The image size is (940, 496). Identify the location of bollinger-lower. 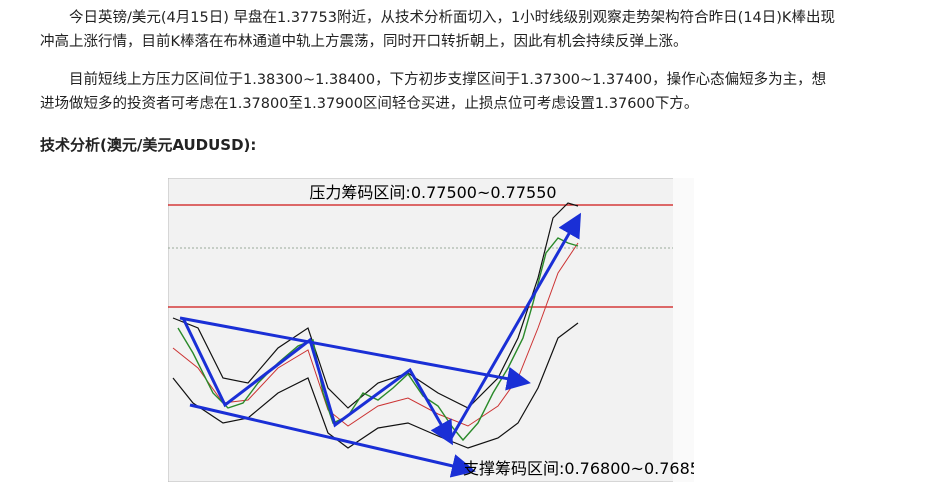
(375, 385).